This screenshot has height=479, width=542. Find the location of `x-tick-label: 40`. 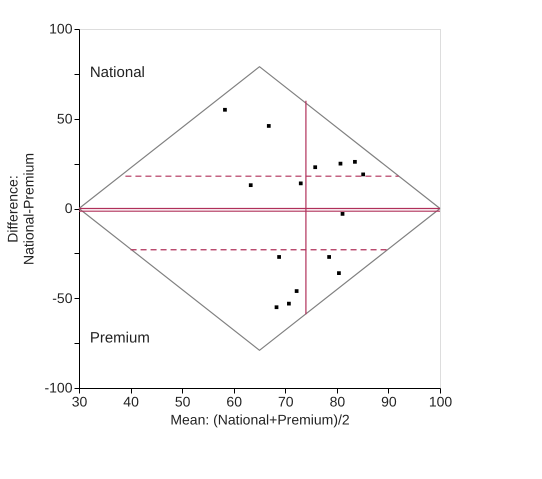

x-tick-label: 40 is located at coordinates (131, 402).